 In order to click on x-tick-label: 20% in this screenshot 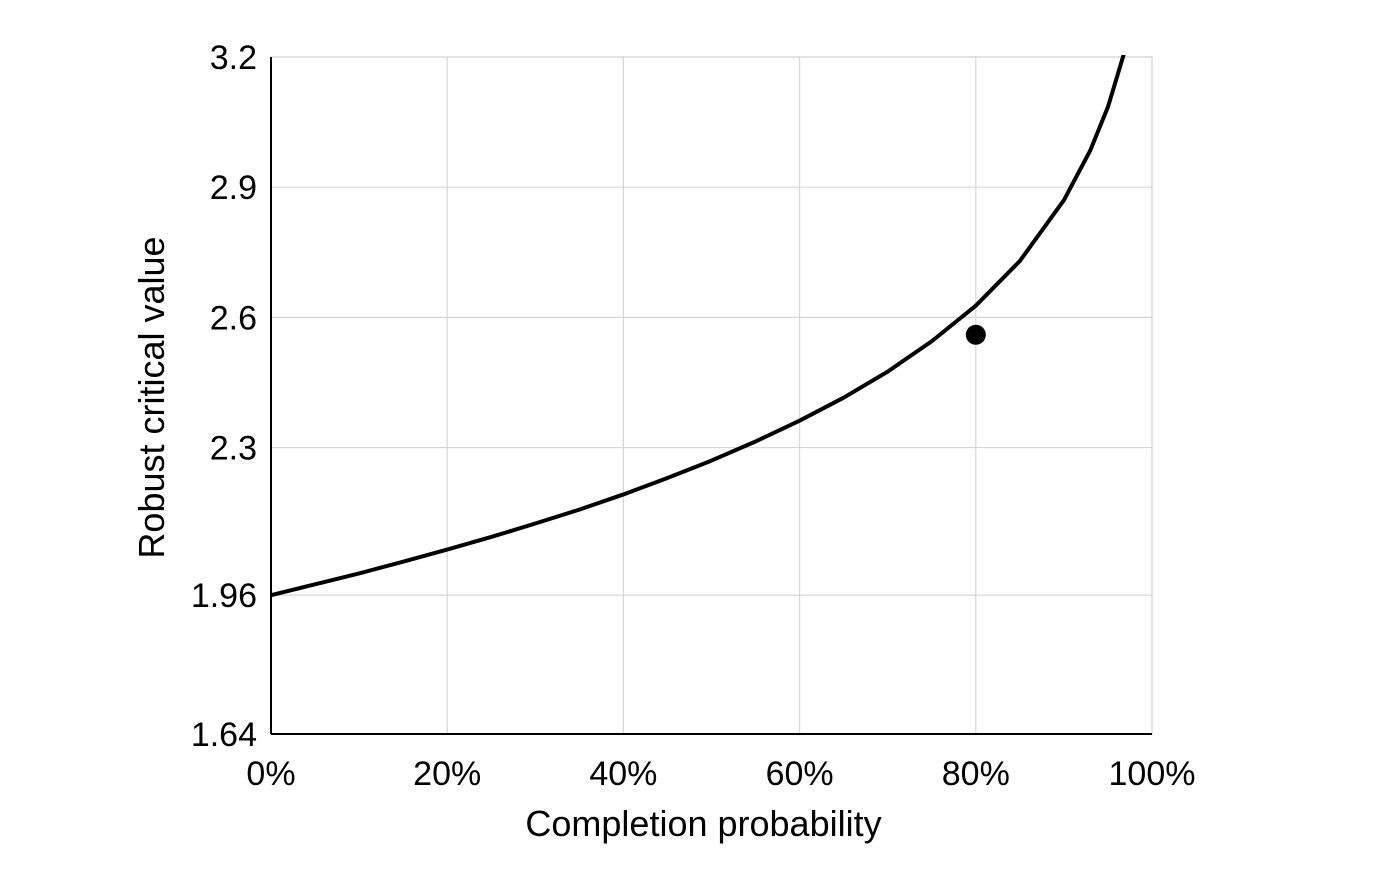, I will do `click(447, 774)`.